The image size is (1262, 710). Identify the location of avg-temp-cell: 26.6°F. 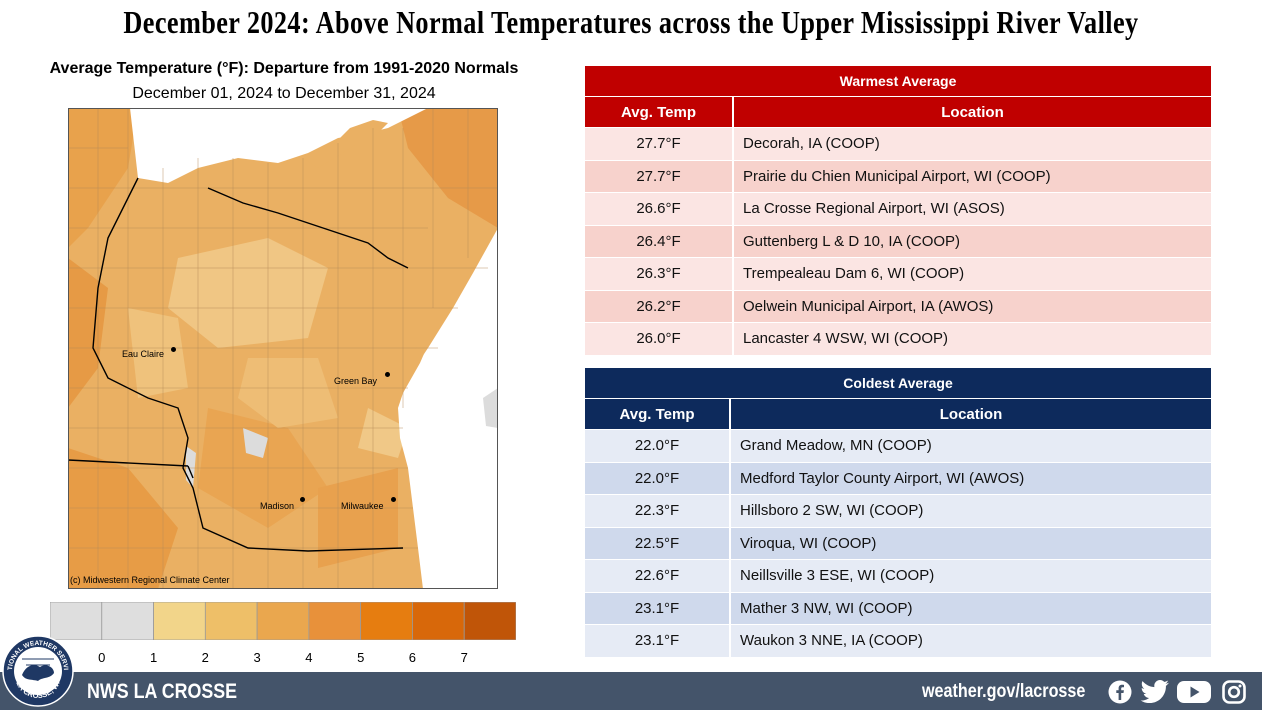
(658, 209).